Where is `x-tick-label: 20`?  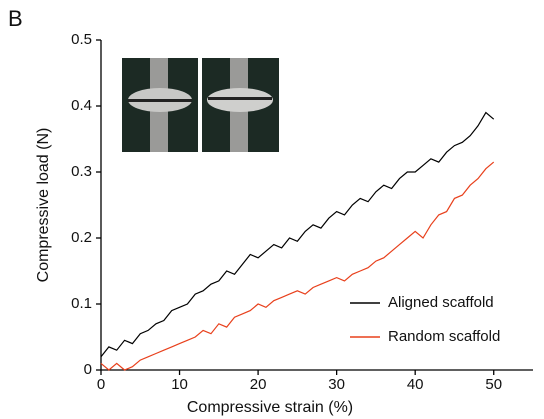
x-tick-label: 20 is located at coordinates (258, 384).